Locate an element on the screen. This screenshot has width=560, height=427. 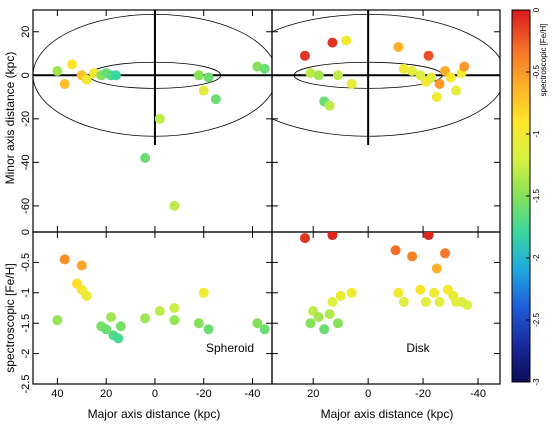
colorbar-tick-label: 0 is located at coordinates (536, 9).